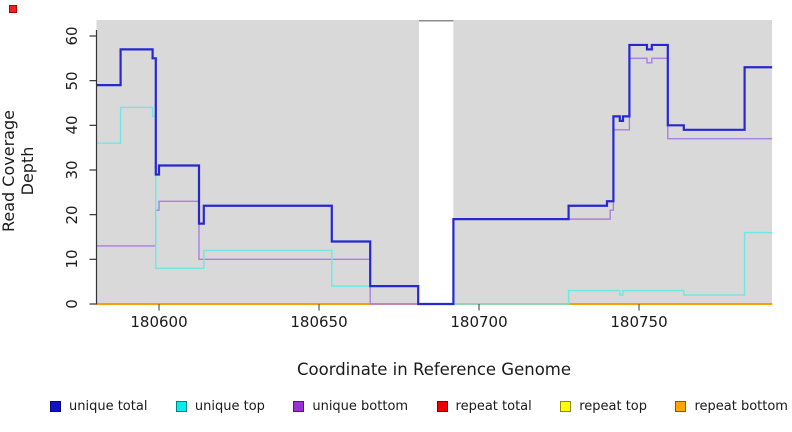  I want to click on legend-item-unique-total: unique total, so click(98, 406).